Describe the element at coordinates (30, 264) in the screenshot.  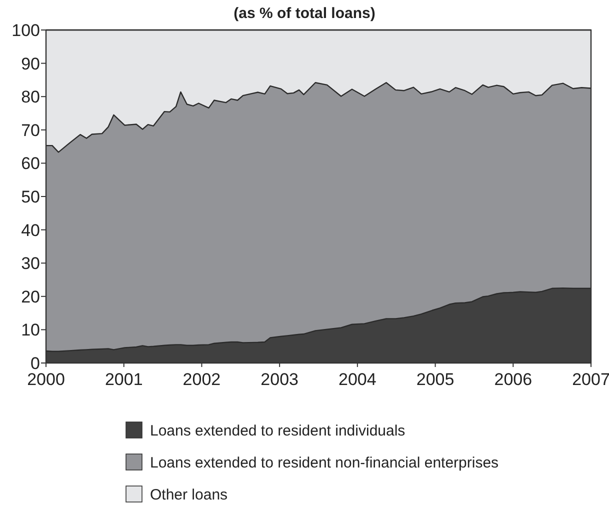
I see `y-tick-label: 30` at that location.